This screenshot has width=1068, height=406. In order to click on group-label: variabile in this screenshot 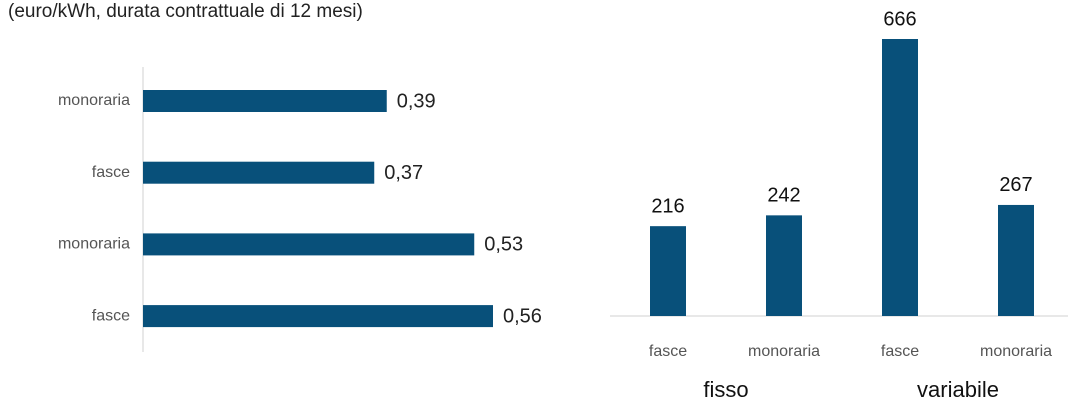, I will do `click(958, 389)`.